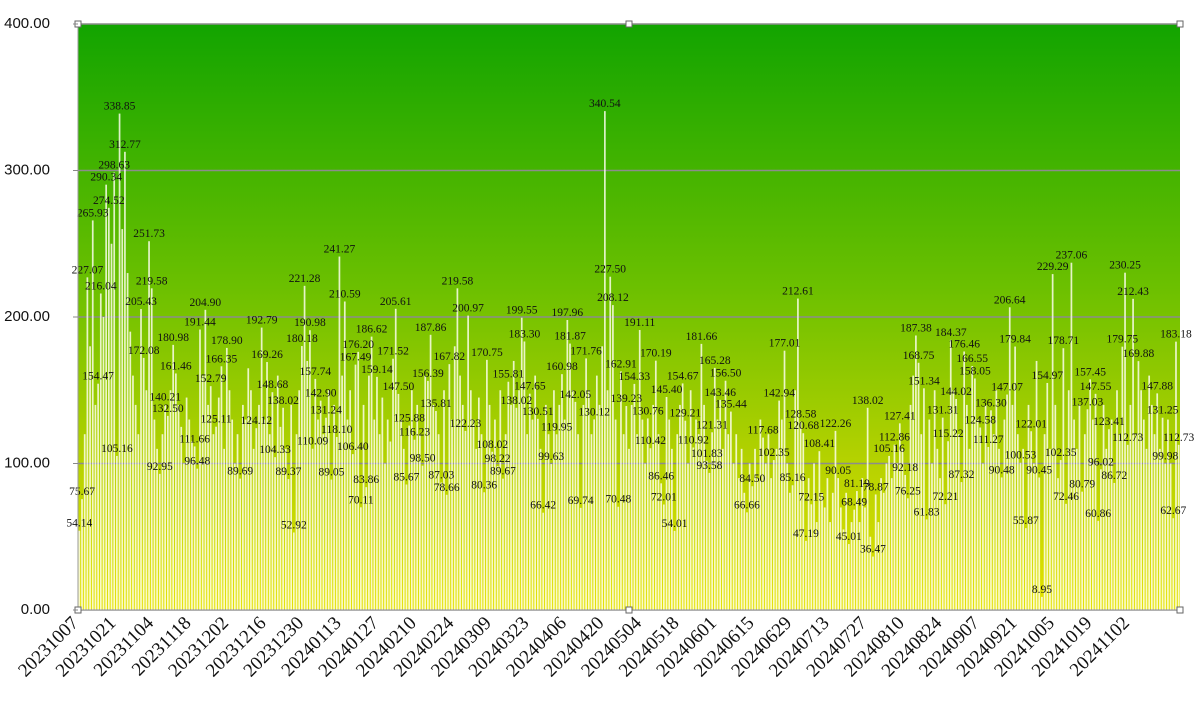  Describe the element at coordinates (538, 412) in the screenshot. I see `data-label: 130.51` at that location.